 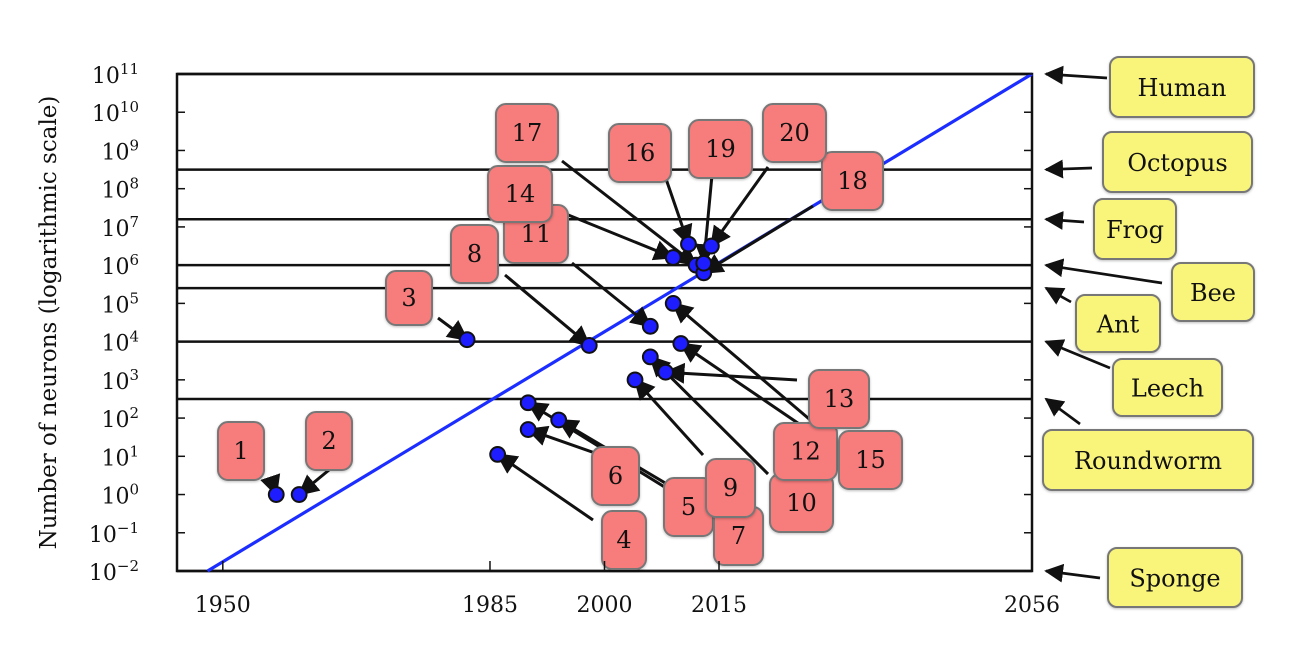 I want to click on reference-label-box-bee, so click(x=1213, y=292).